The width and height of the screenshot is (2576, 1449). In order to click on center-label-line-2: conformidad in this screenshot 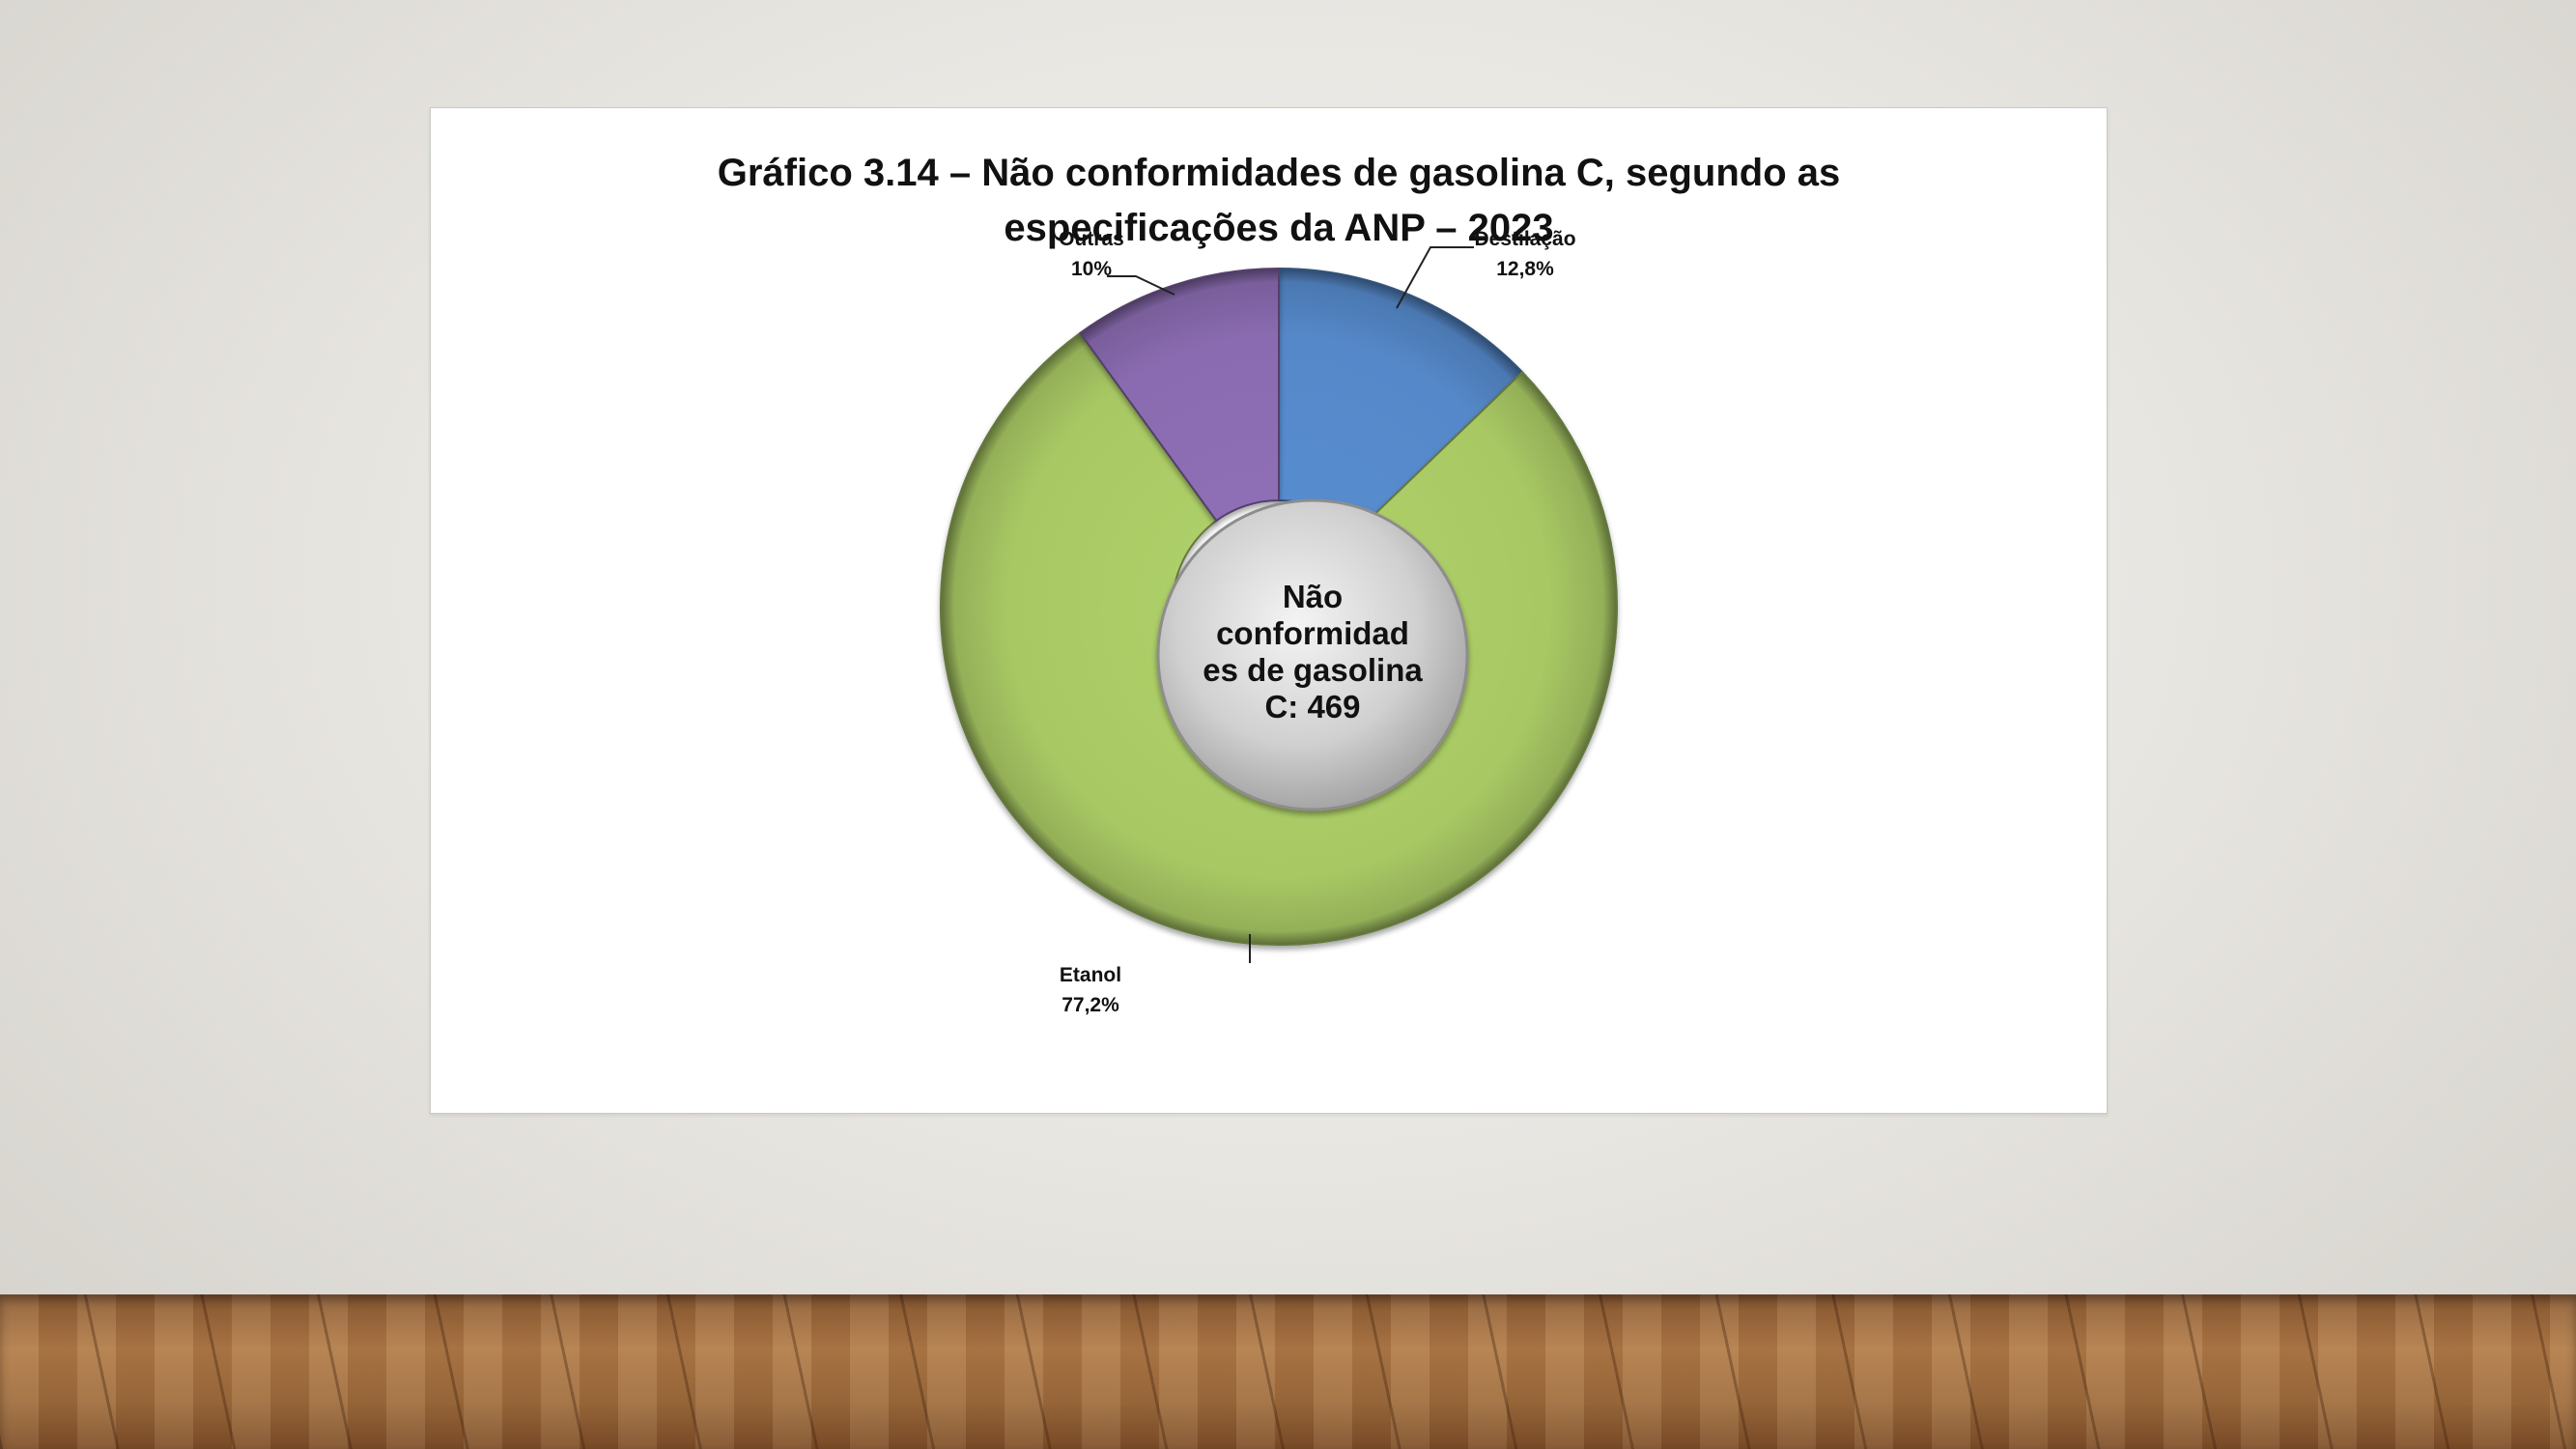, I will do `click(1312, 633)`.